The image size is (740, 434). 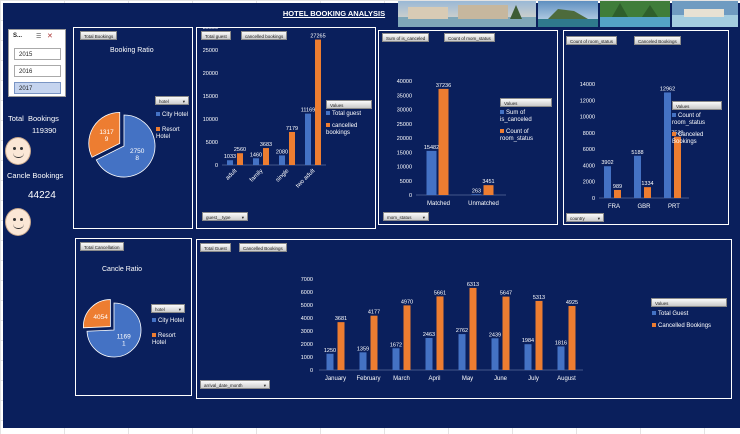 I want to click on legend-item-total-guest: Total Guest, so click(x=692, y=314).